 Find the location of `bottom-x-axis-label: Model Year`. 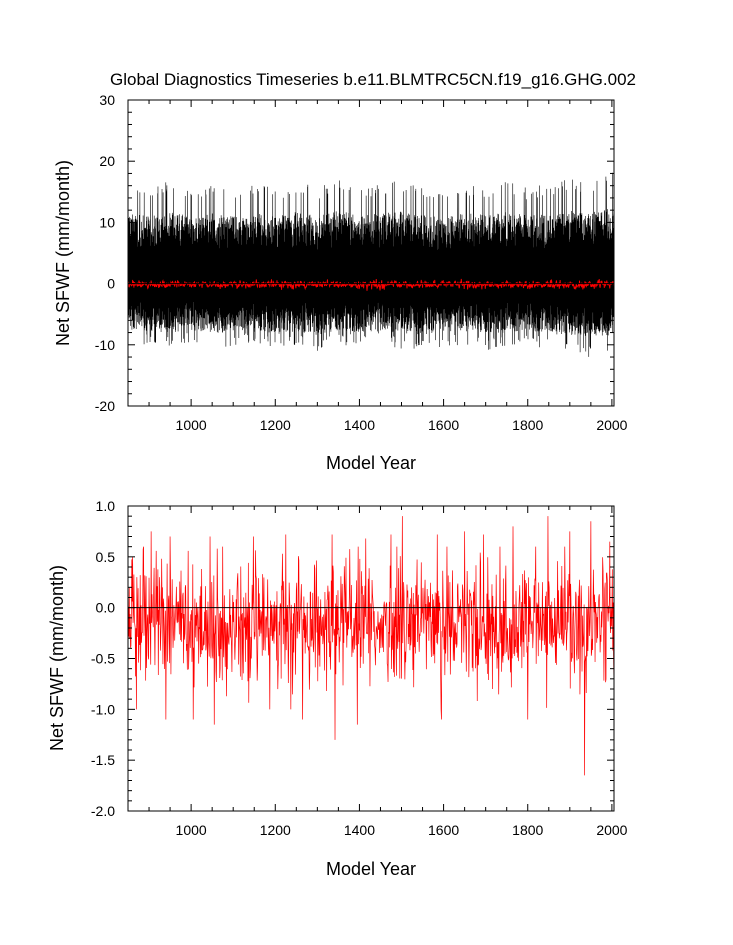

bottom-x-axis-label: Model Year is located at coordinates (371, 869).